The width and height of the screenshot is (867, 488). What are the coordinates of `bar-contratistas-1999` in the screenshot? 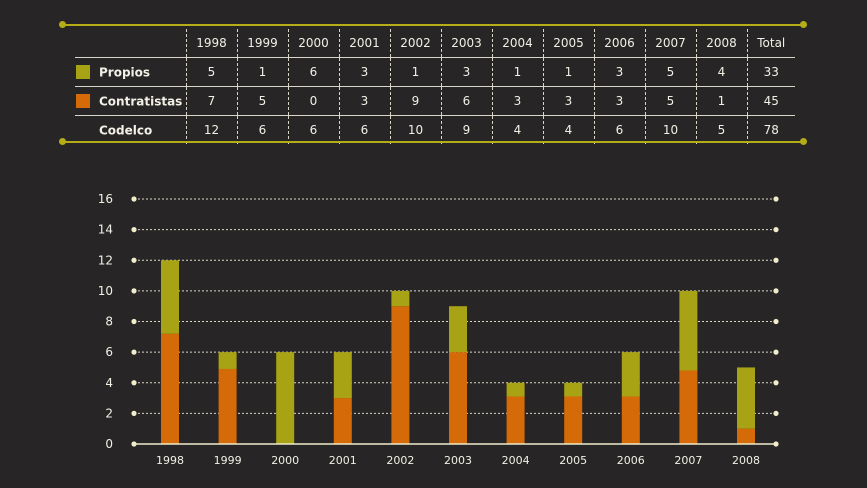 It's located at (227, 406).